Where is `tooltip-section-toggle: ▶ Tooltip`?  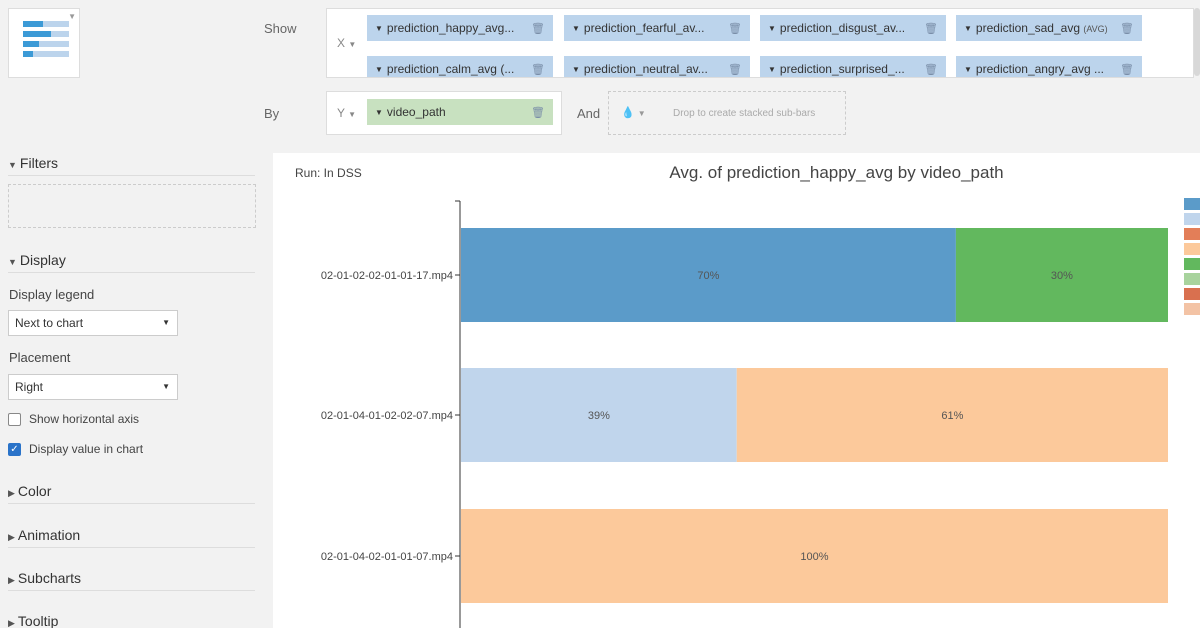 tooltip-section-toggle: ▶ Tooltip is located at coordinates (131, 620).